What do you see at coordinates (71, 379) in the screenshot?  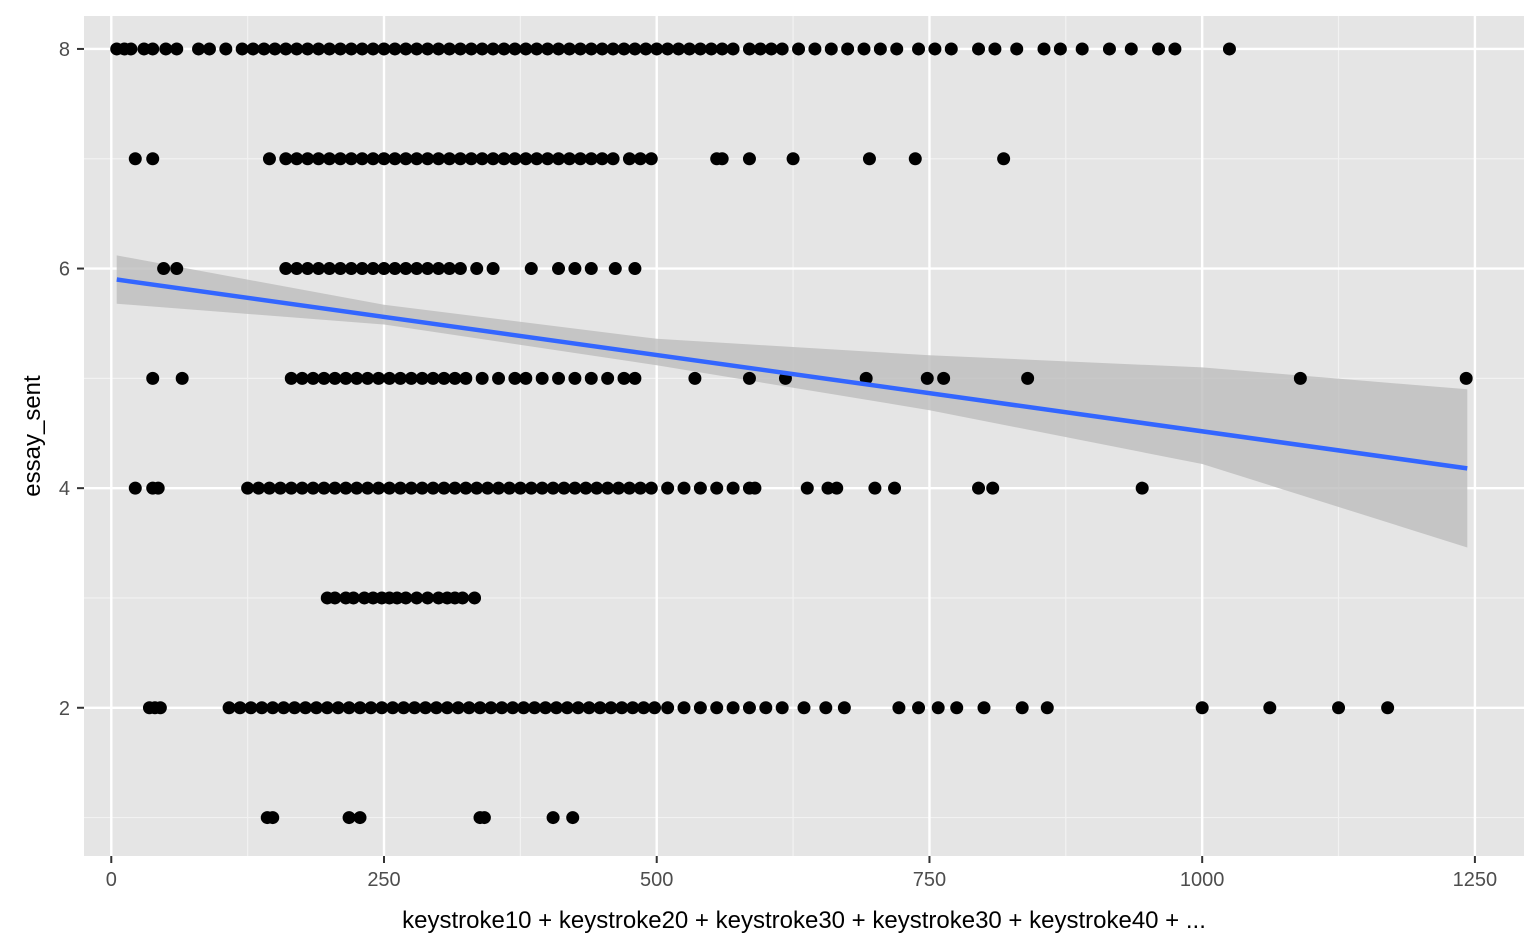 I see `y-axis-ticks: 2 4 6 8` at bounding box center [71, 379].